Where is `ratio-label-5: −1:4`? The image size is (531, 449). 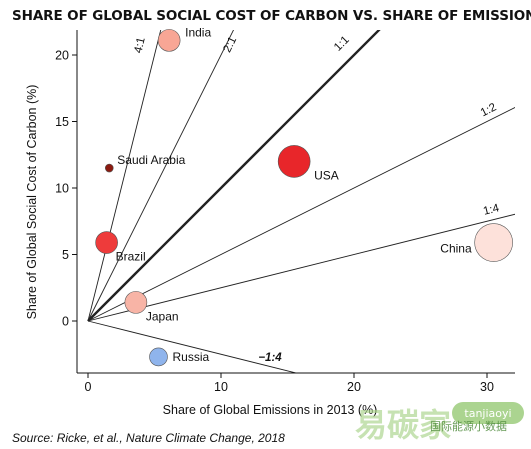
ratio-label-5: −1:4 is located at coordinates (270, 358).